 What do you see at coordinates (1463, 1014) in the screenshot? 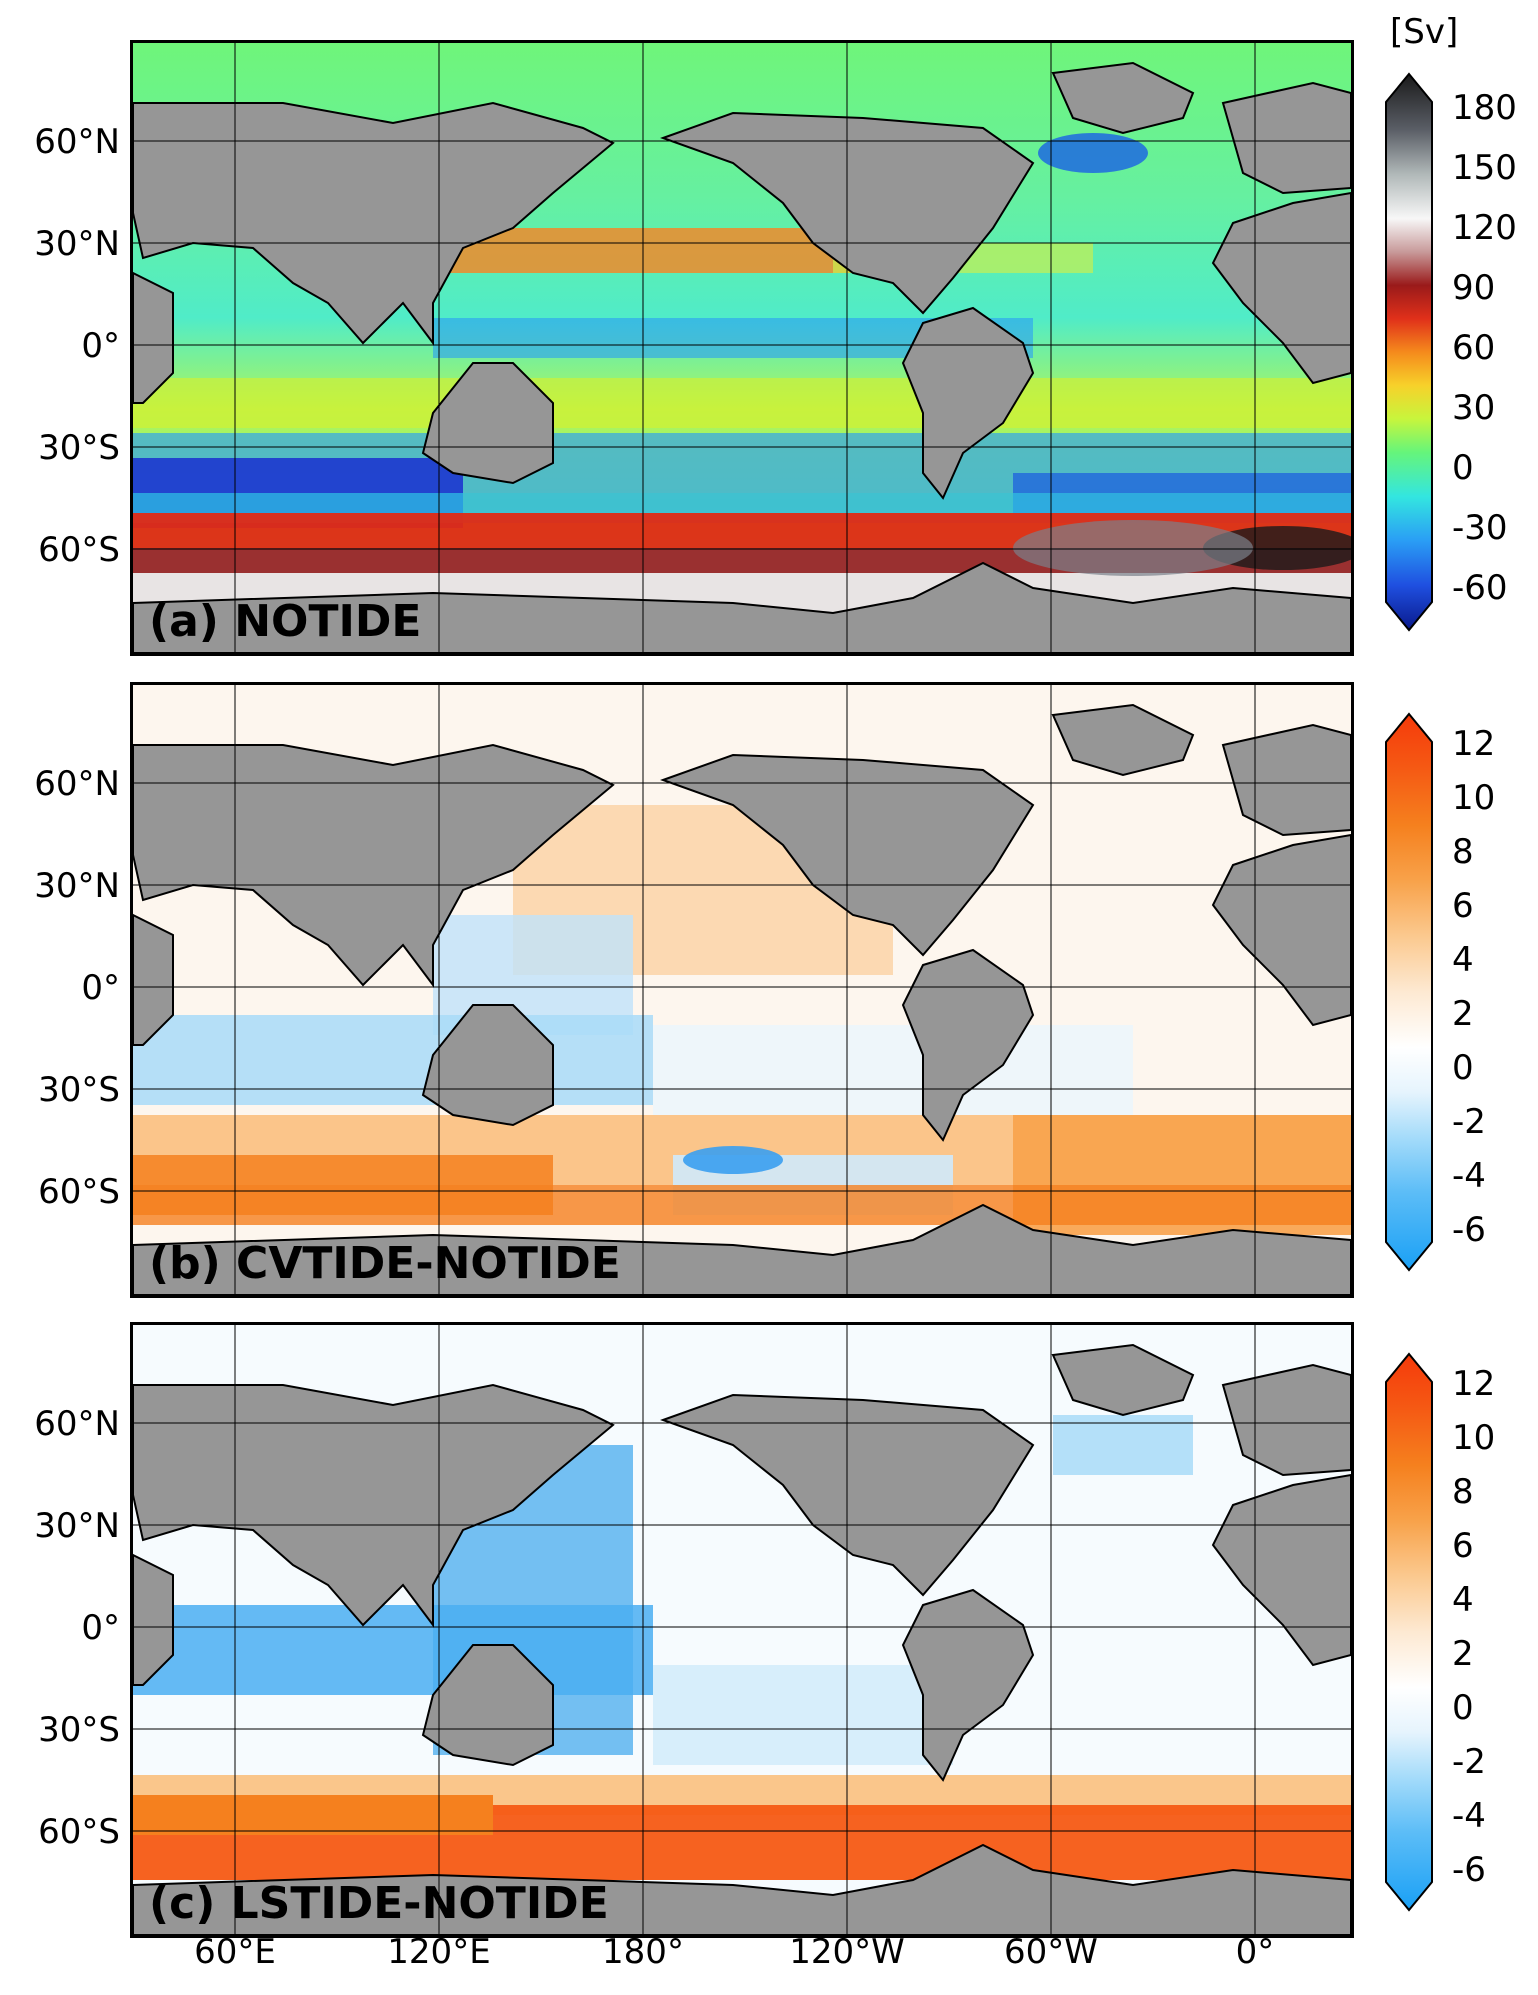
I see `colorbar-b-tick: 2` at bounding box center [1463, 1014].